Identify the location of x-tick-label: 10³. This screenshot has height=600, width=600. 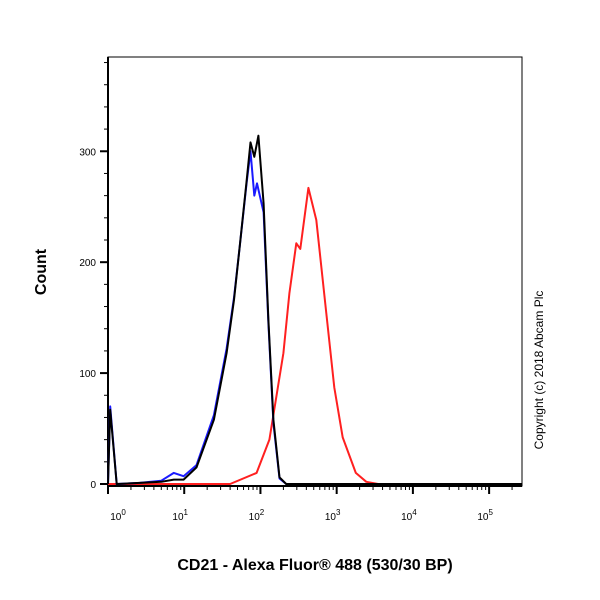
(333, 515).